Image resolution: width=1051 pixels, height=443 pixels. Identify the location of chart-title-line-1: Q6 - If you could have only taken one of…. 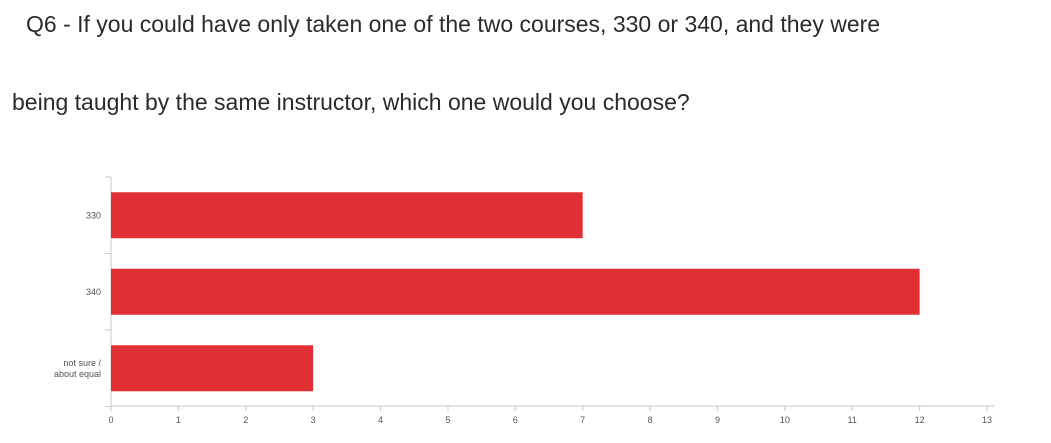
(453, 24).